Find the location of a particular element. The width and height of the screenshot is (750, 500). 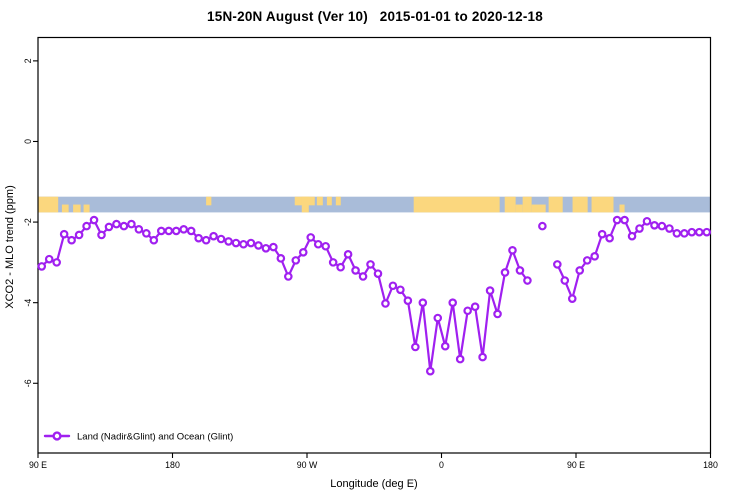

y-tick-label: 2 is located at coordinates (28, 60).